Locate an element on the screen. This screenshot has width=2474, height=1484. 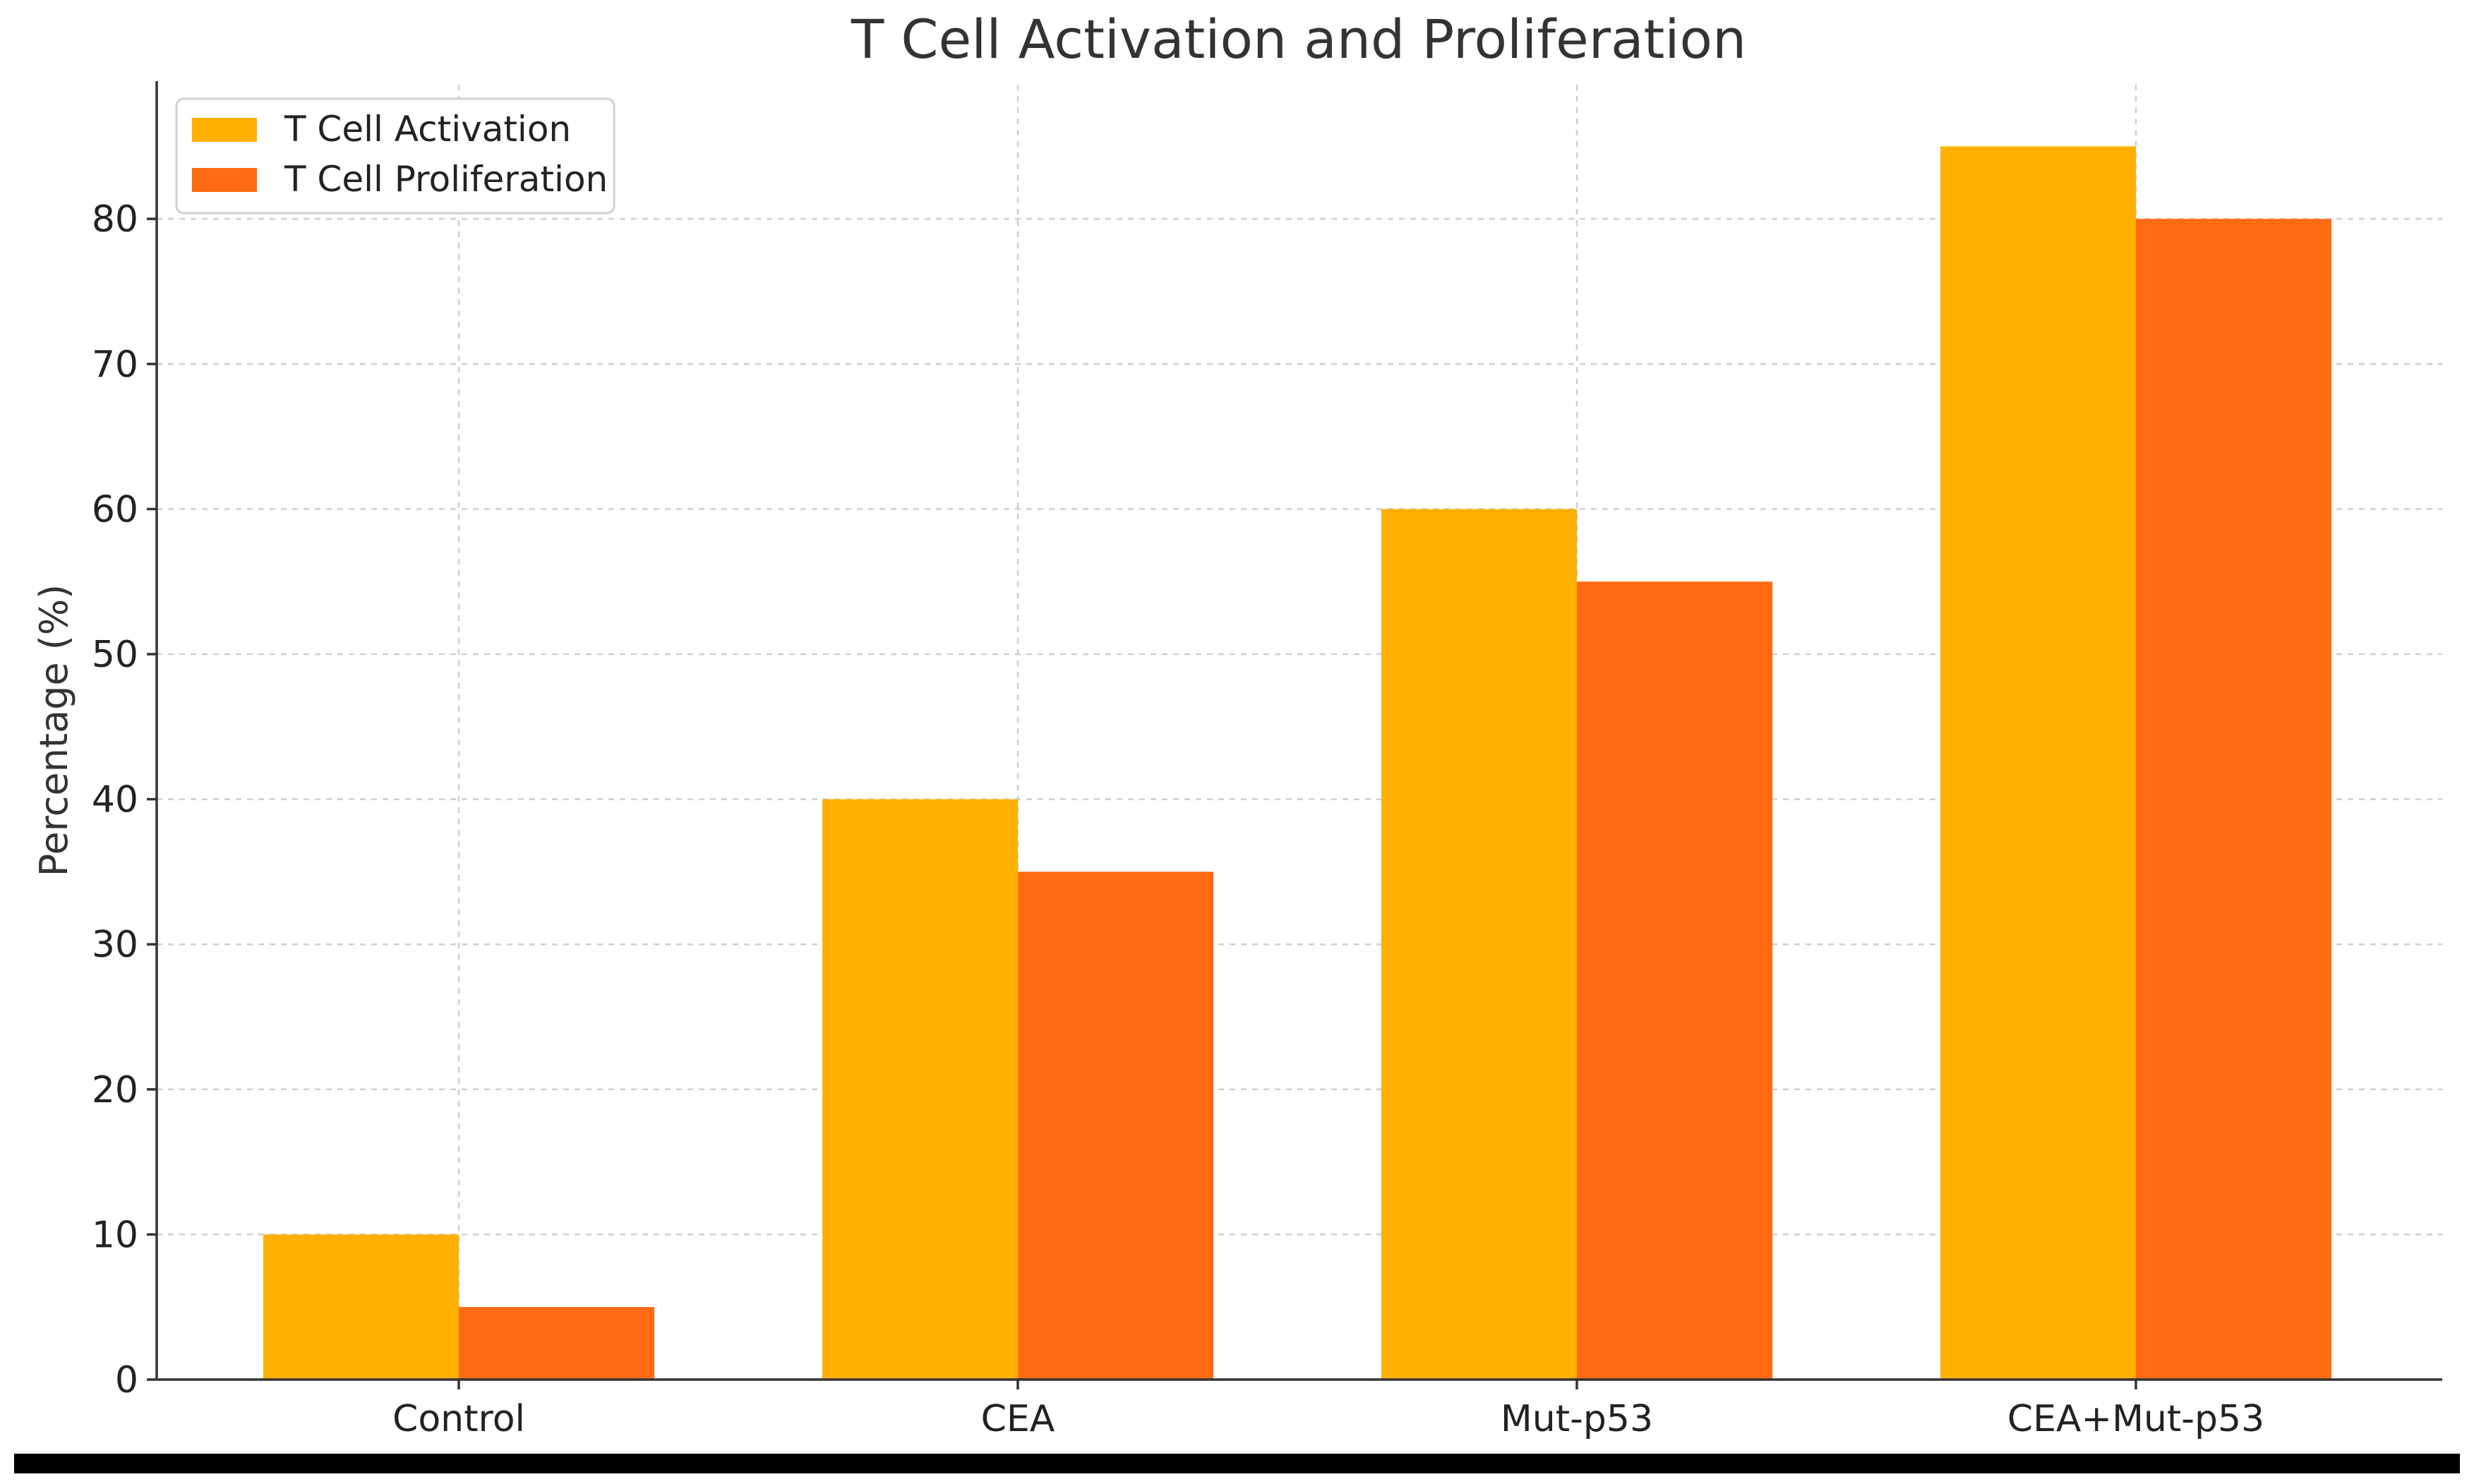
bar-activation-control is located at coordinates (361, 1307).